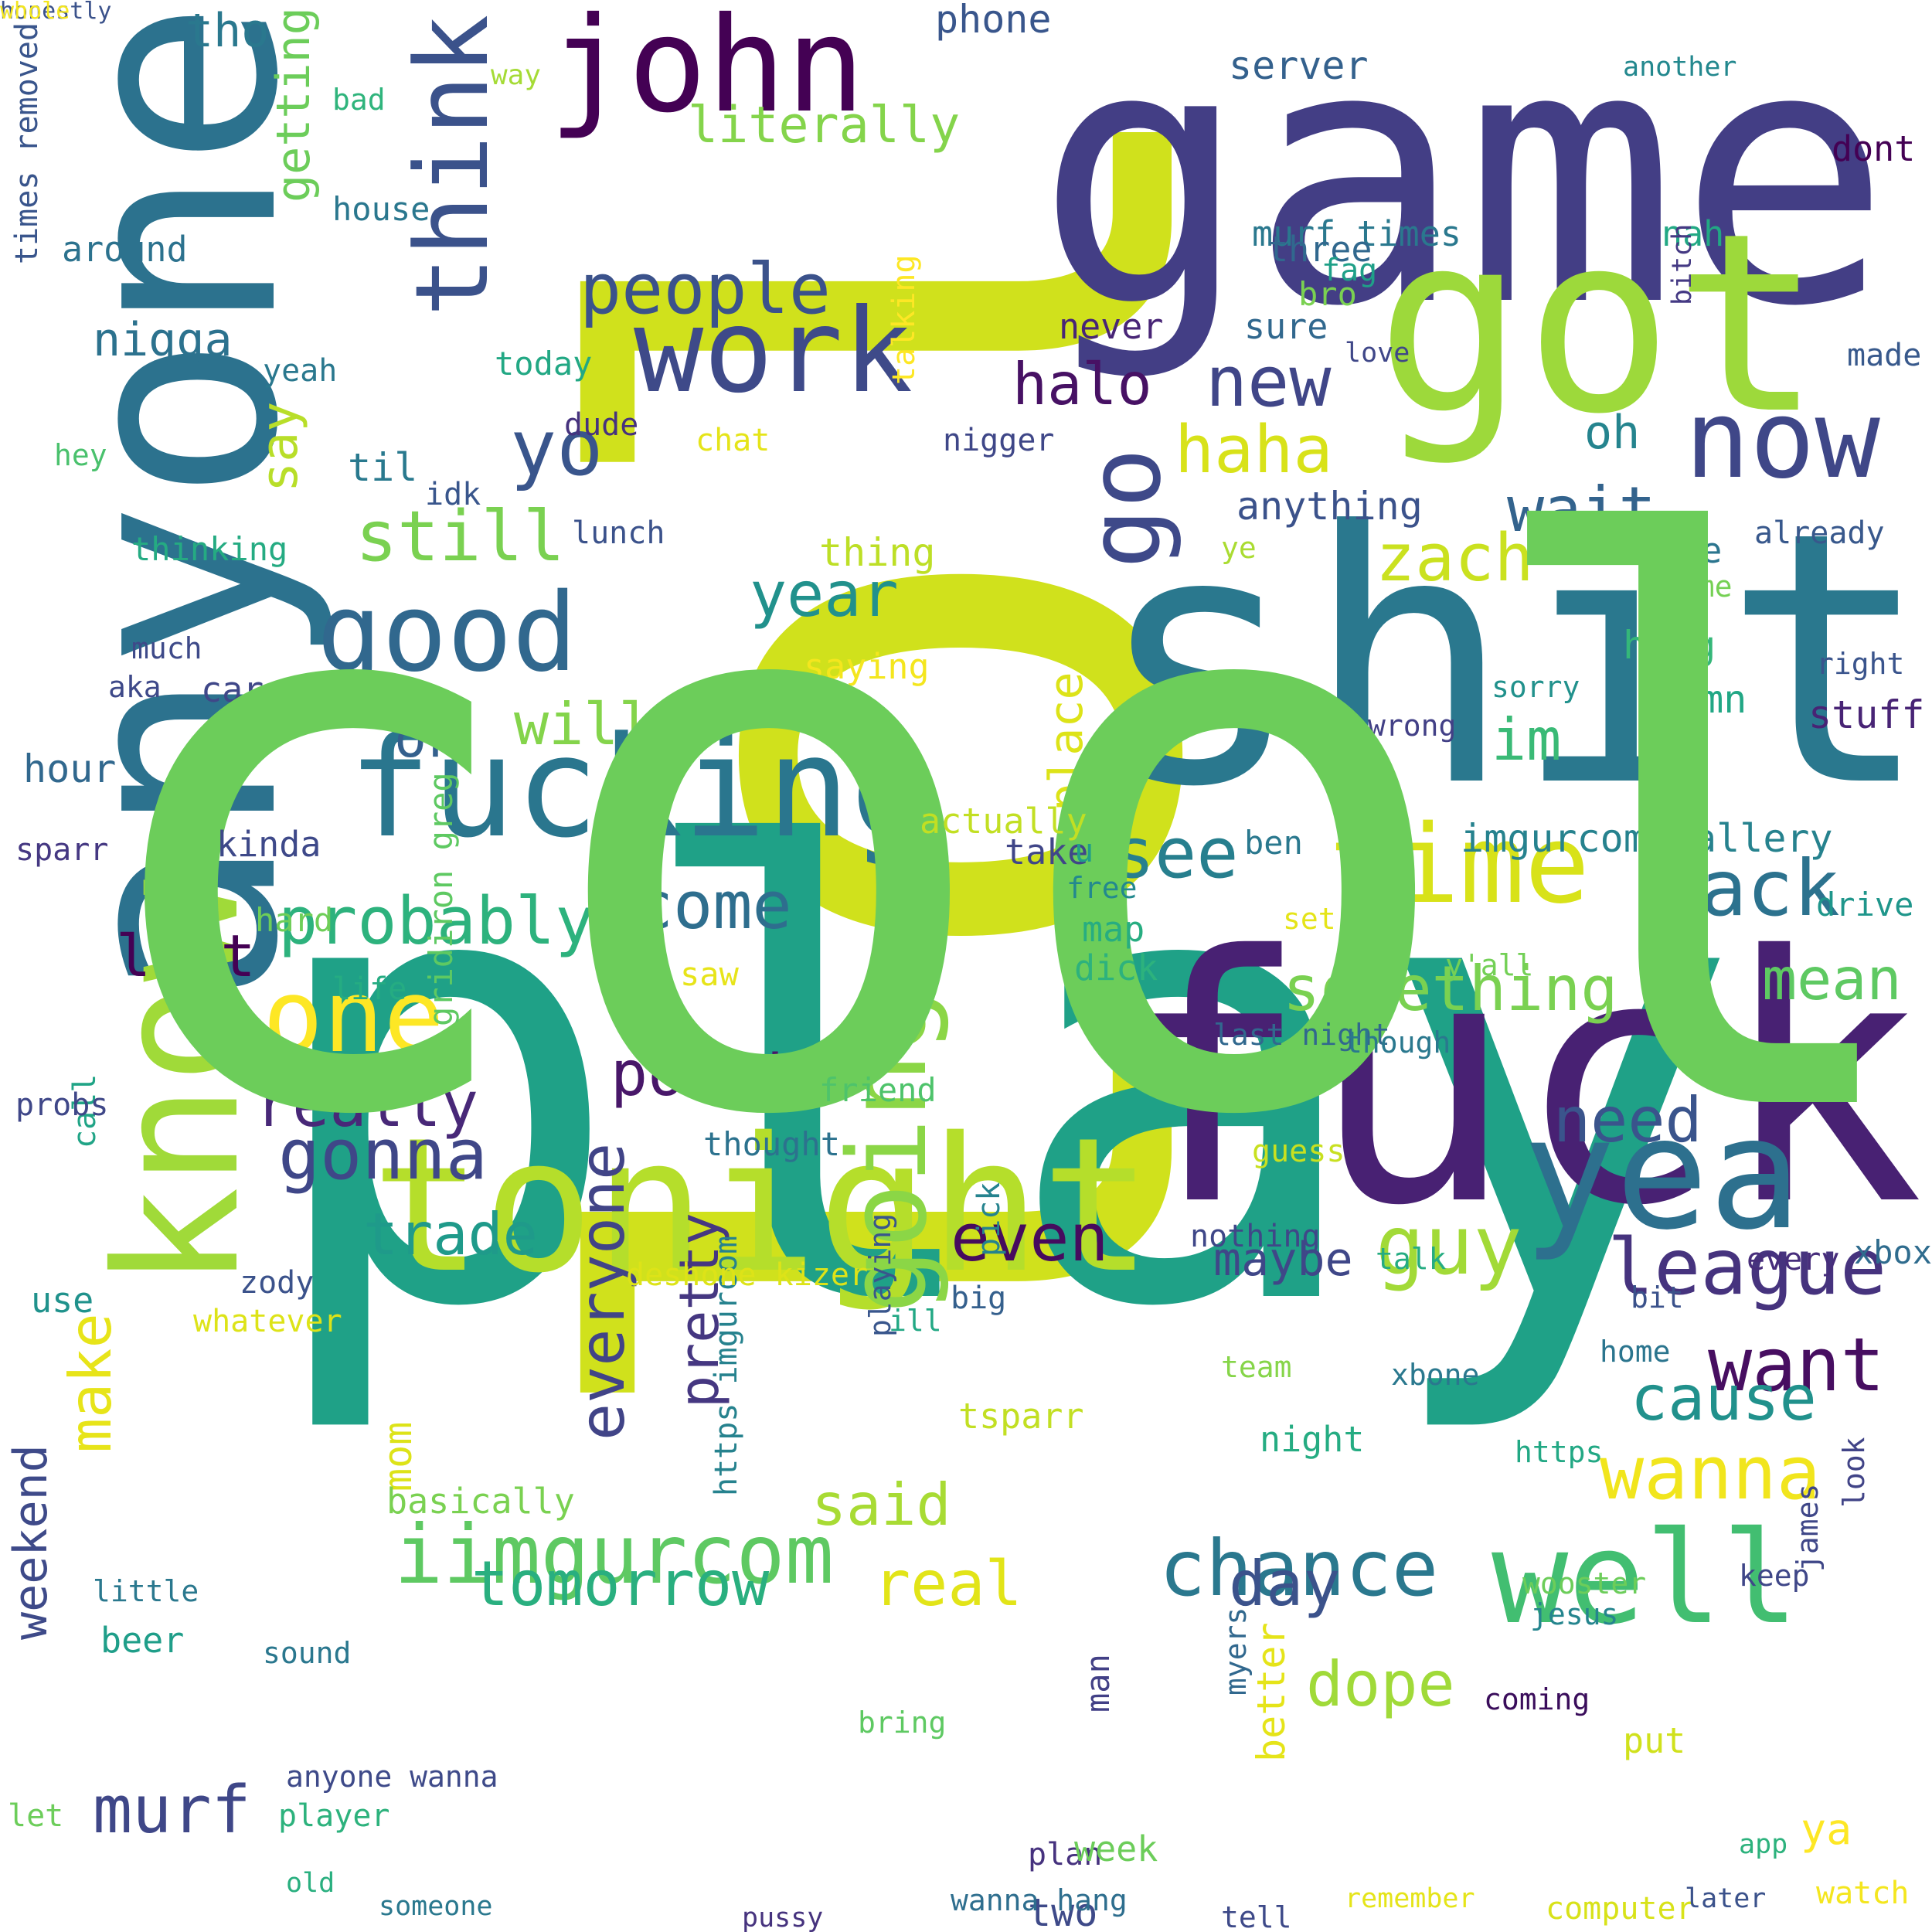 This screenshot has width=1932, height=1932. Describe the element at coordinates (383, 1155) in the screenshot. I see `word-gonna: gonna` at that location.